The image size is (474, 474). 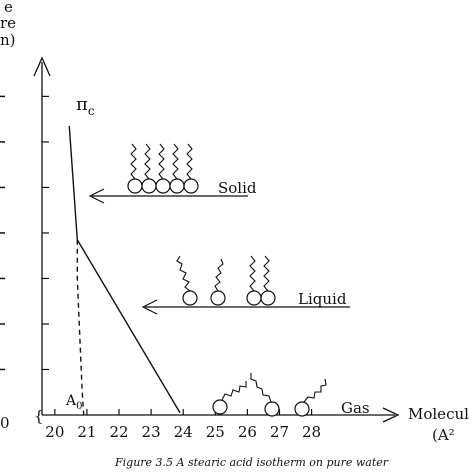 What do you see at coordinates (215, 432) in the screenshot?
I see `x-tick-label: 25` at bounding box center [215, 432].